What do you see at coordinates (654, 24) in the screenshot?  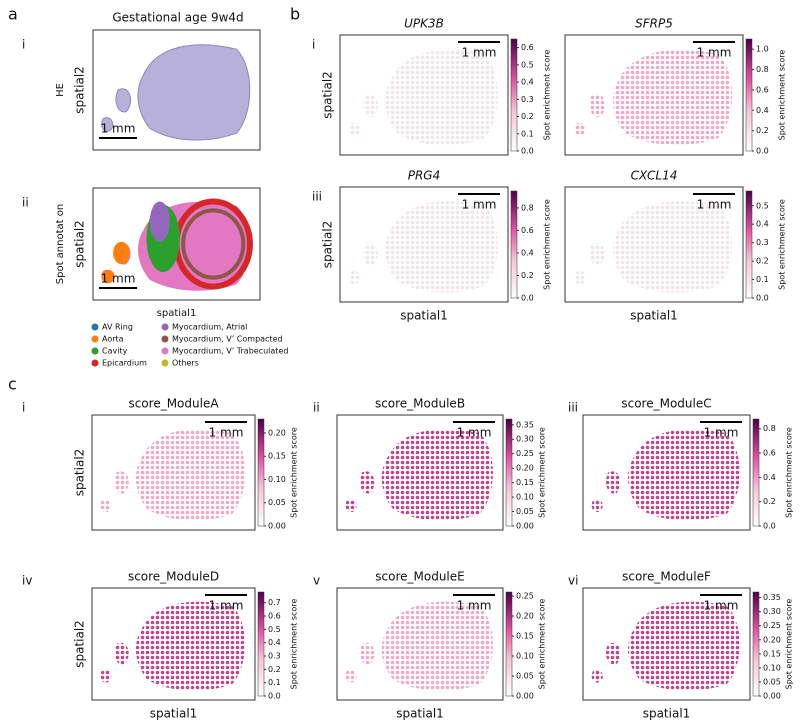 I see `plot-title: SFRP5` at bounding box center [654, 24].